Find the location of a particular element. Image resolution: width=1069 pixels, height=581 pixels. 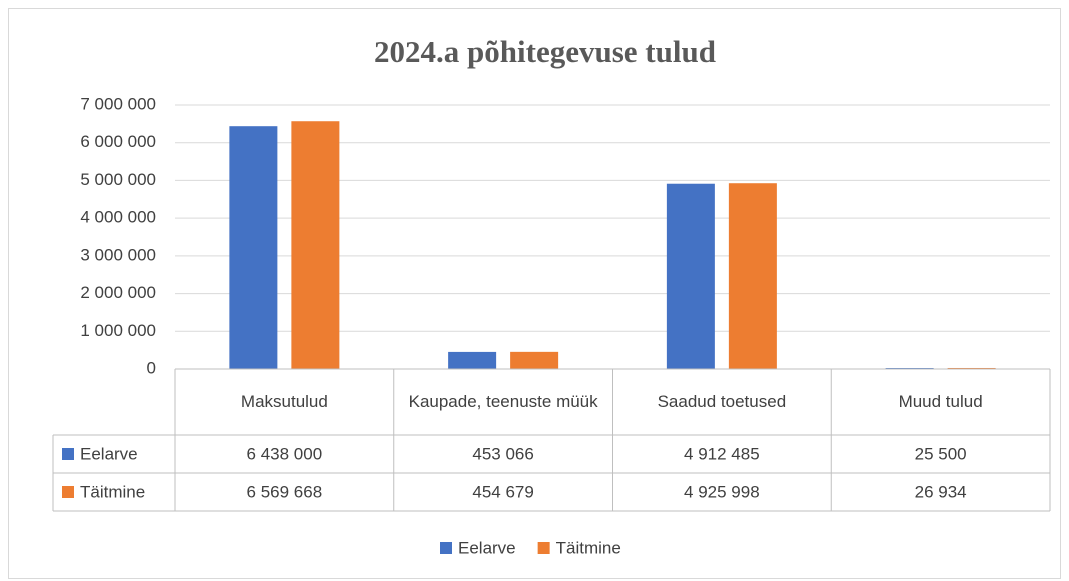

row-label: Eelarve is located at coordinates (109, 453).